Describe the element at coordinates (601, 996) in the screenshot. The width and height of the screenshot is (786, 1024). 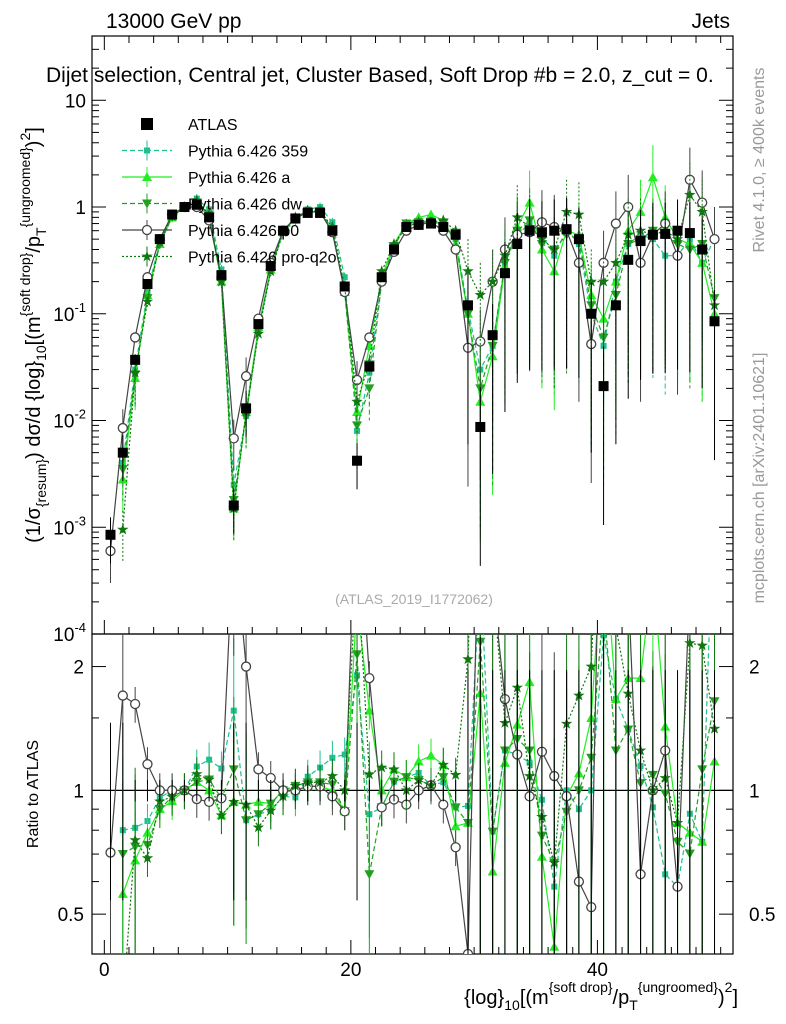
I see `x-axis-label: {log}10[(m{soft drop}/pT{ungroomed})2]` at that location.